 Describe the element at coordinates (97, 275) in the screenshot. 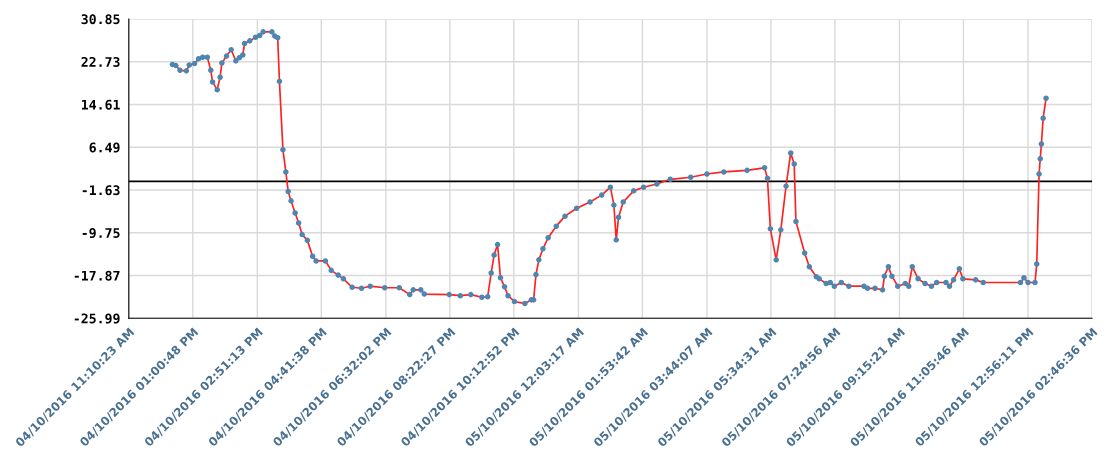

I see `y-tick-label: -17.87` at that location.